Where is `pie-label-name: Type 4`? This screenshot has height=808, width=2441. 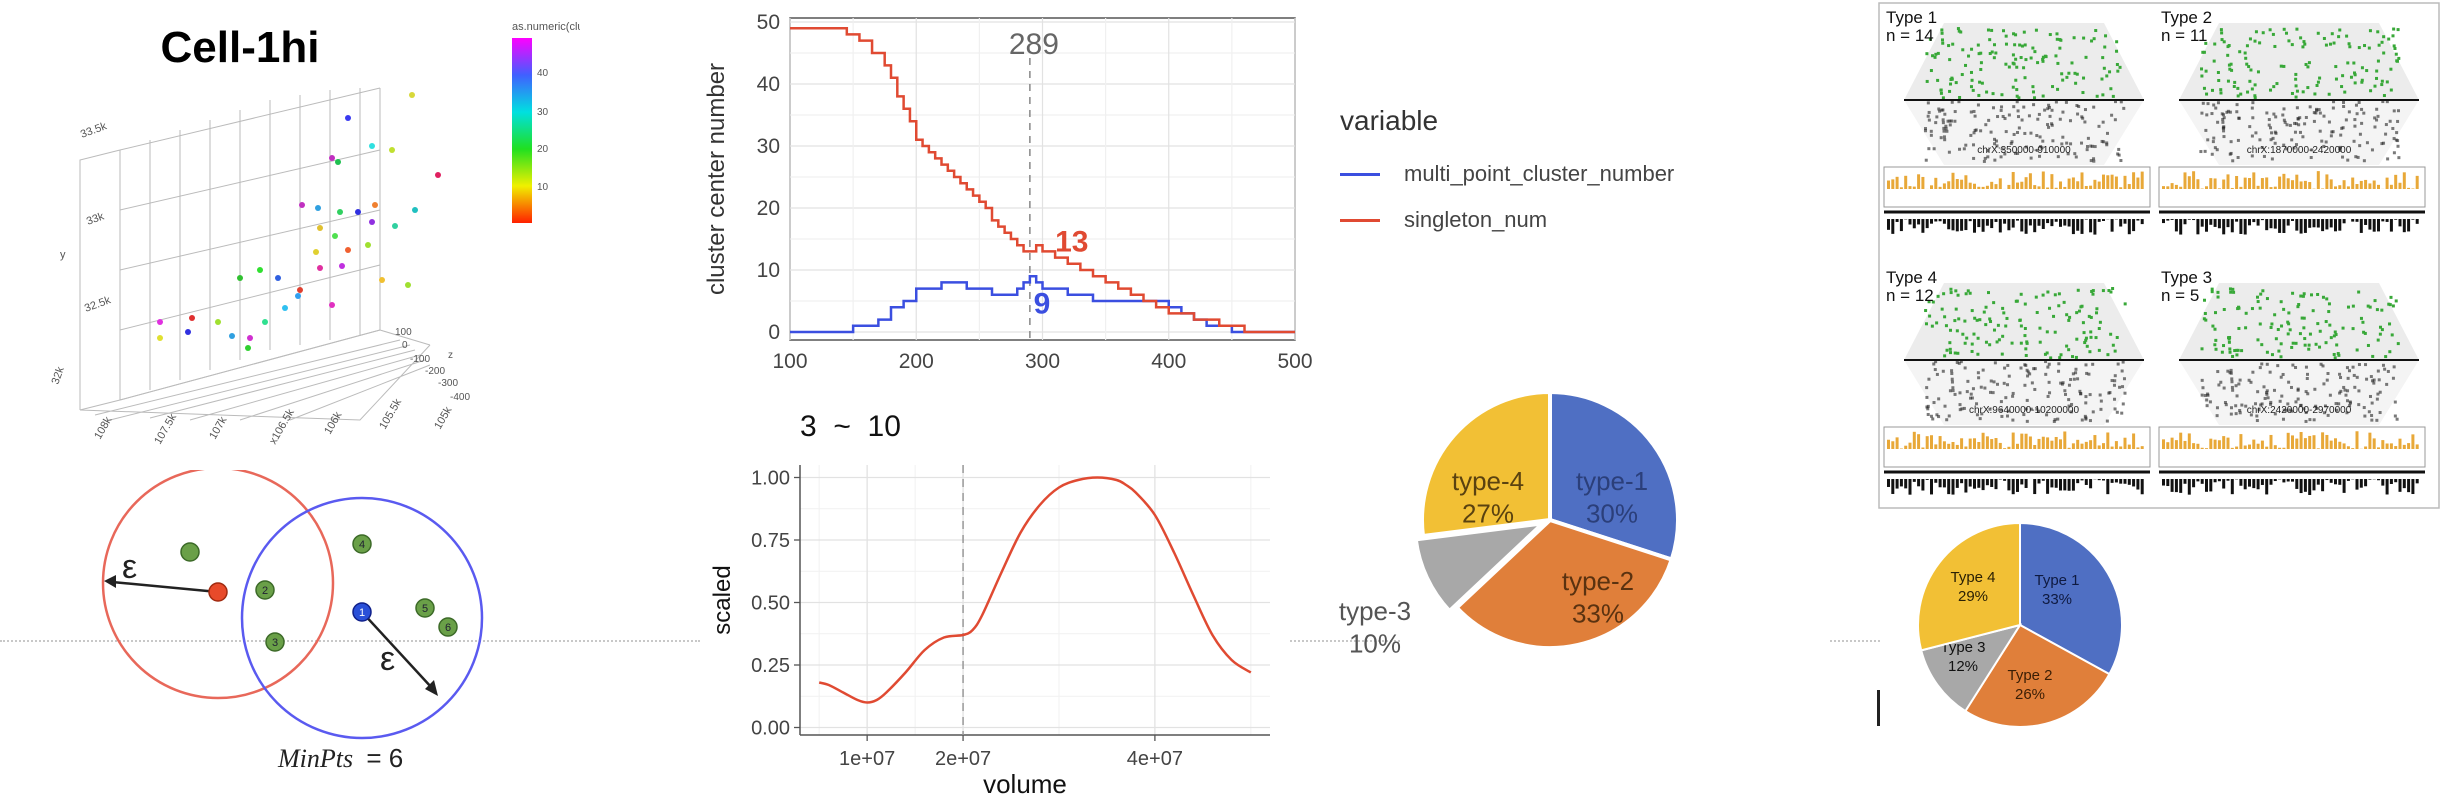
pie-label-name: Type 4 is located at coordinates (1972, 577).